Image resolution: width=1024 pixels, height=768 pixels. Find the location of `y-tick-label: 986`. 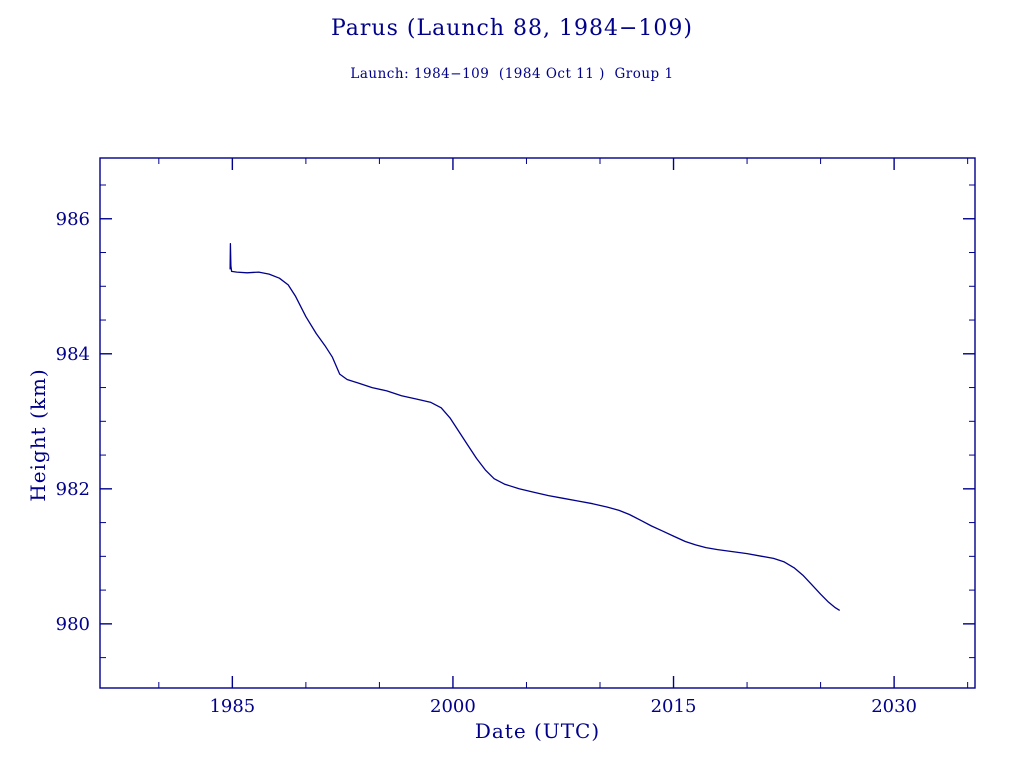

y-tick-label: 986 is located at coordinates (73, 219).